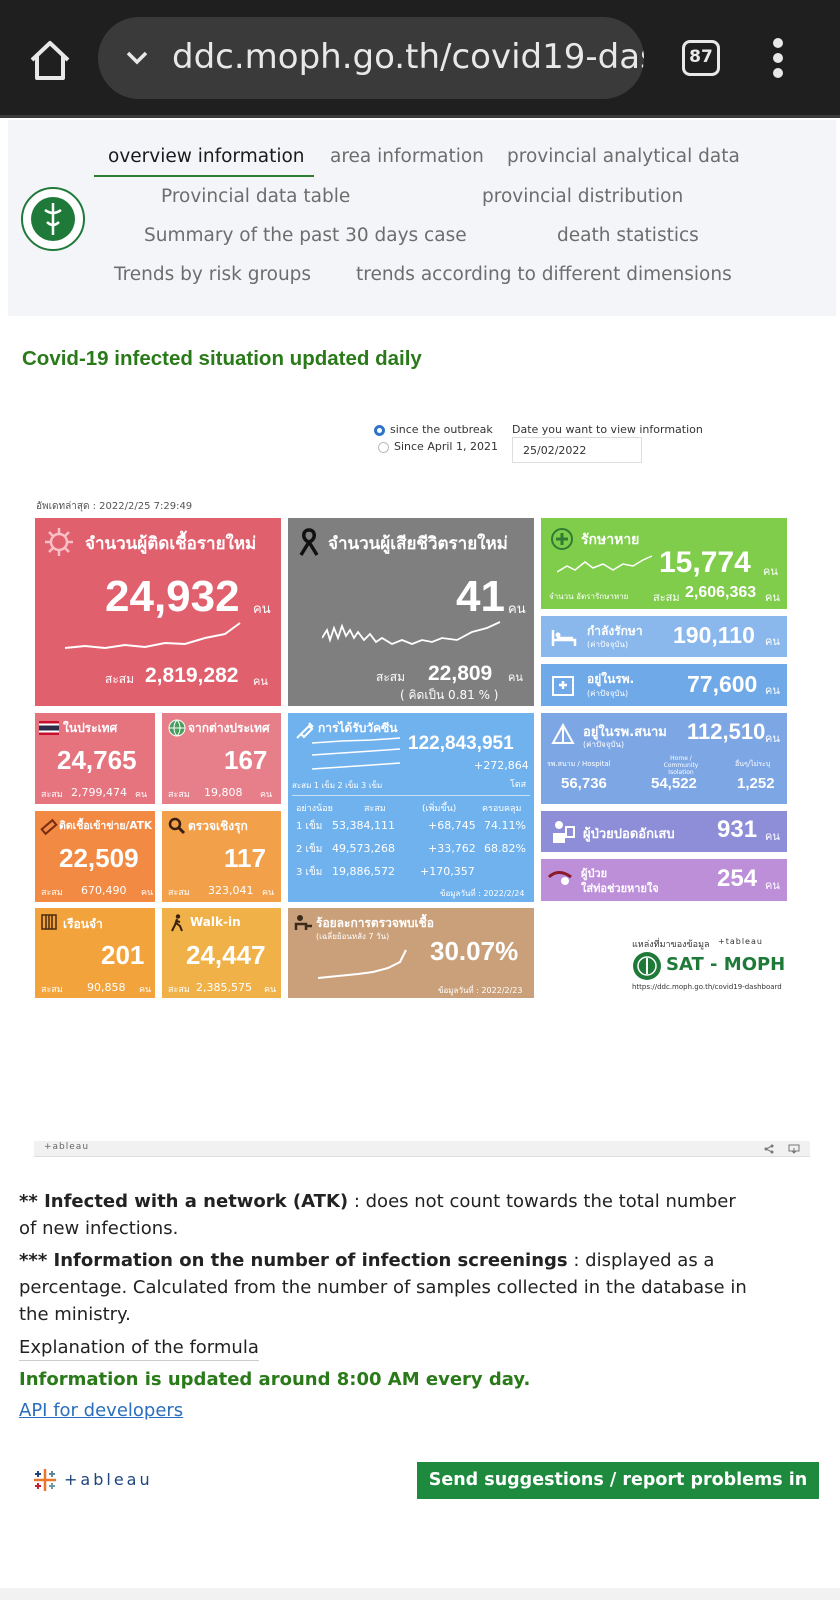 The image size is (840, 1600). What do you see at coordinates (309, 872) in the screenshot?
I see `vaccine-row-dose: 3 เข็ม` at bounding box center [309, 872].